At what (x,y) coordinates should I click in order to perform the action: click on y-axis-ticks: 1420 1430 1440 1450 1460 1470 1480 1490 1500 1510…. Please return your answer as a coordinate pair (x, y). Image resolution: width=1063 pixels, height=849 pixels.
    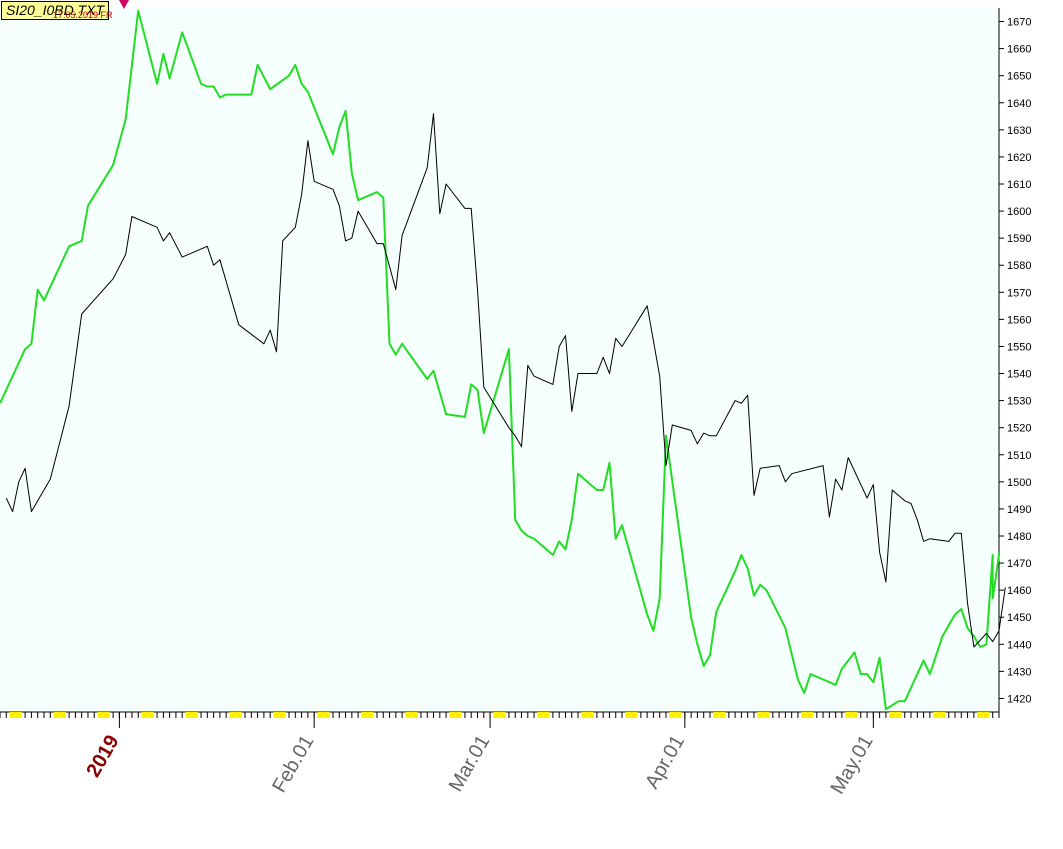
    Looking at the image, I should click on (1015, 361).